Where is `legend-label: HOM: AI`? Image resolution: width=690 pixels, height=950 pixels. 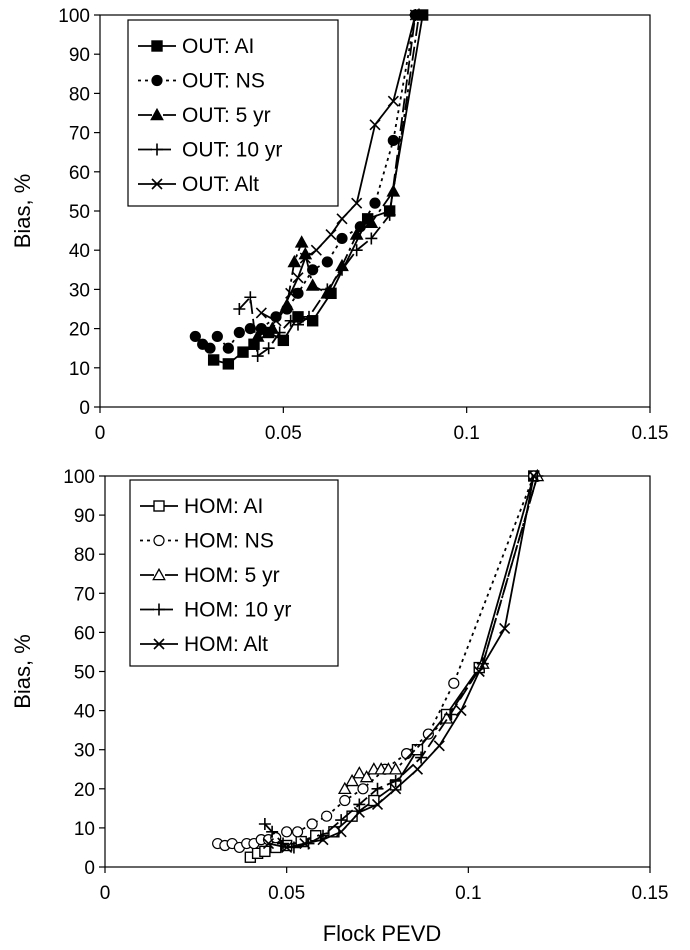
legend-label: HOM: AI is located at coordinates (223, 506).